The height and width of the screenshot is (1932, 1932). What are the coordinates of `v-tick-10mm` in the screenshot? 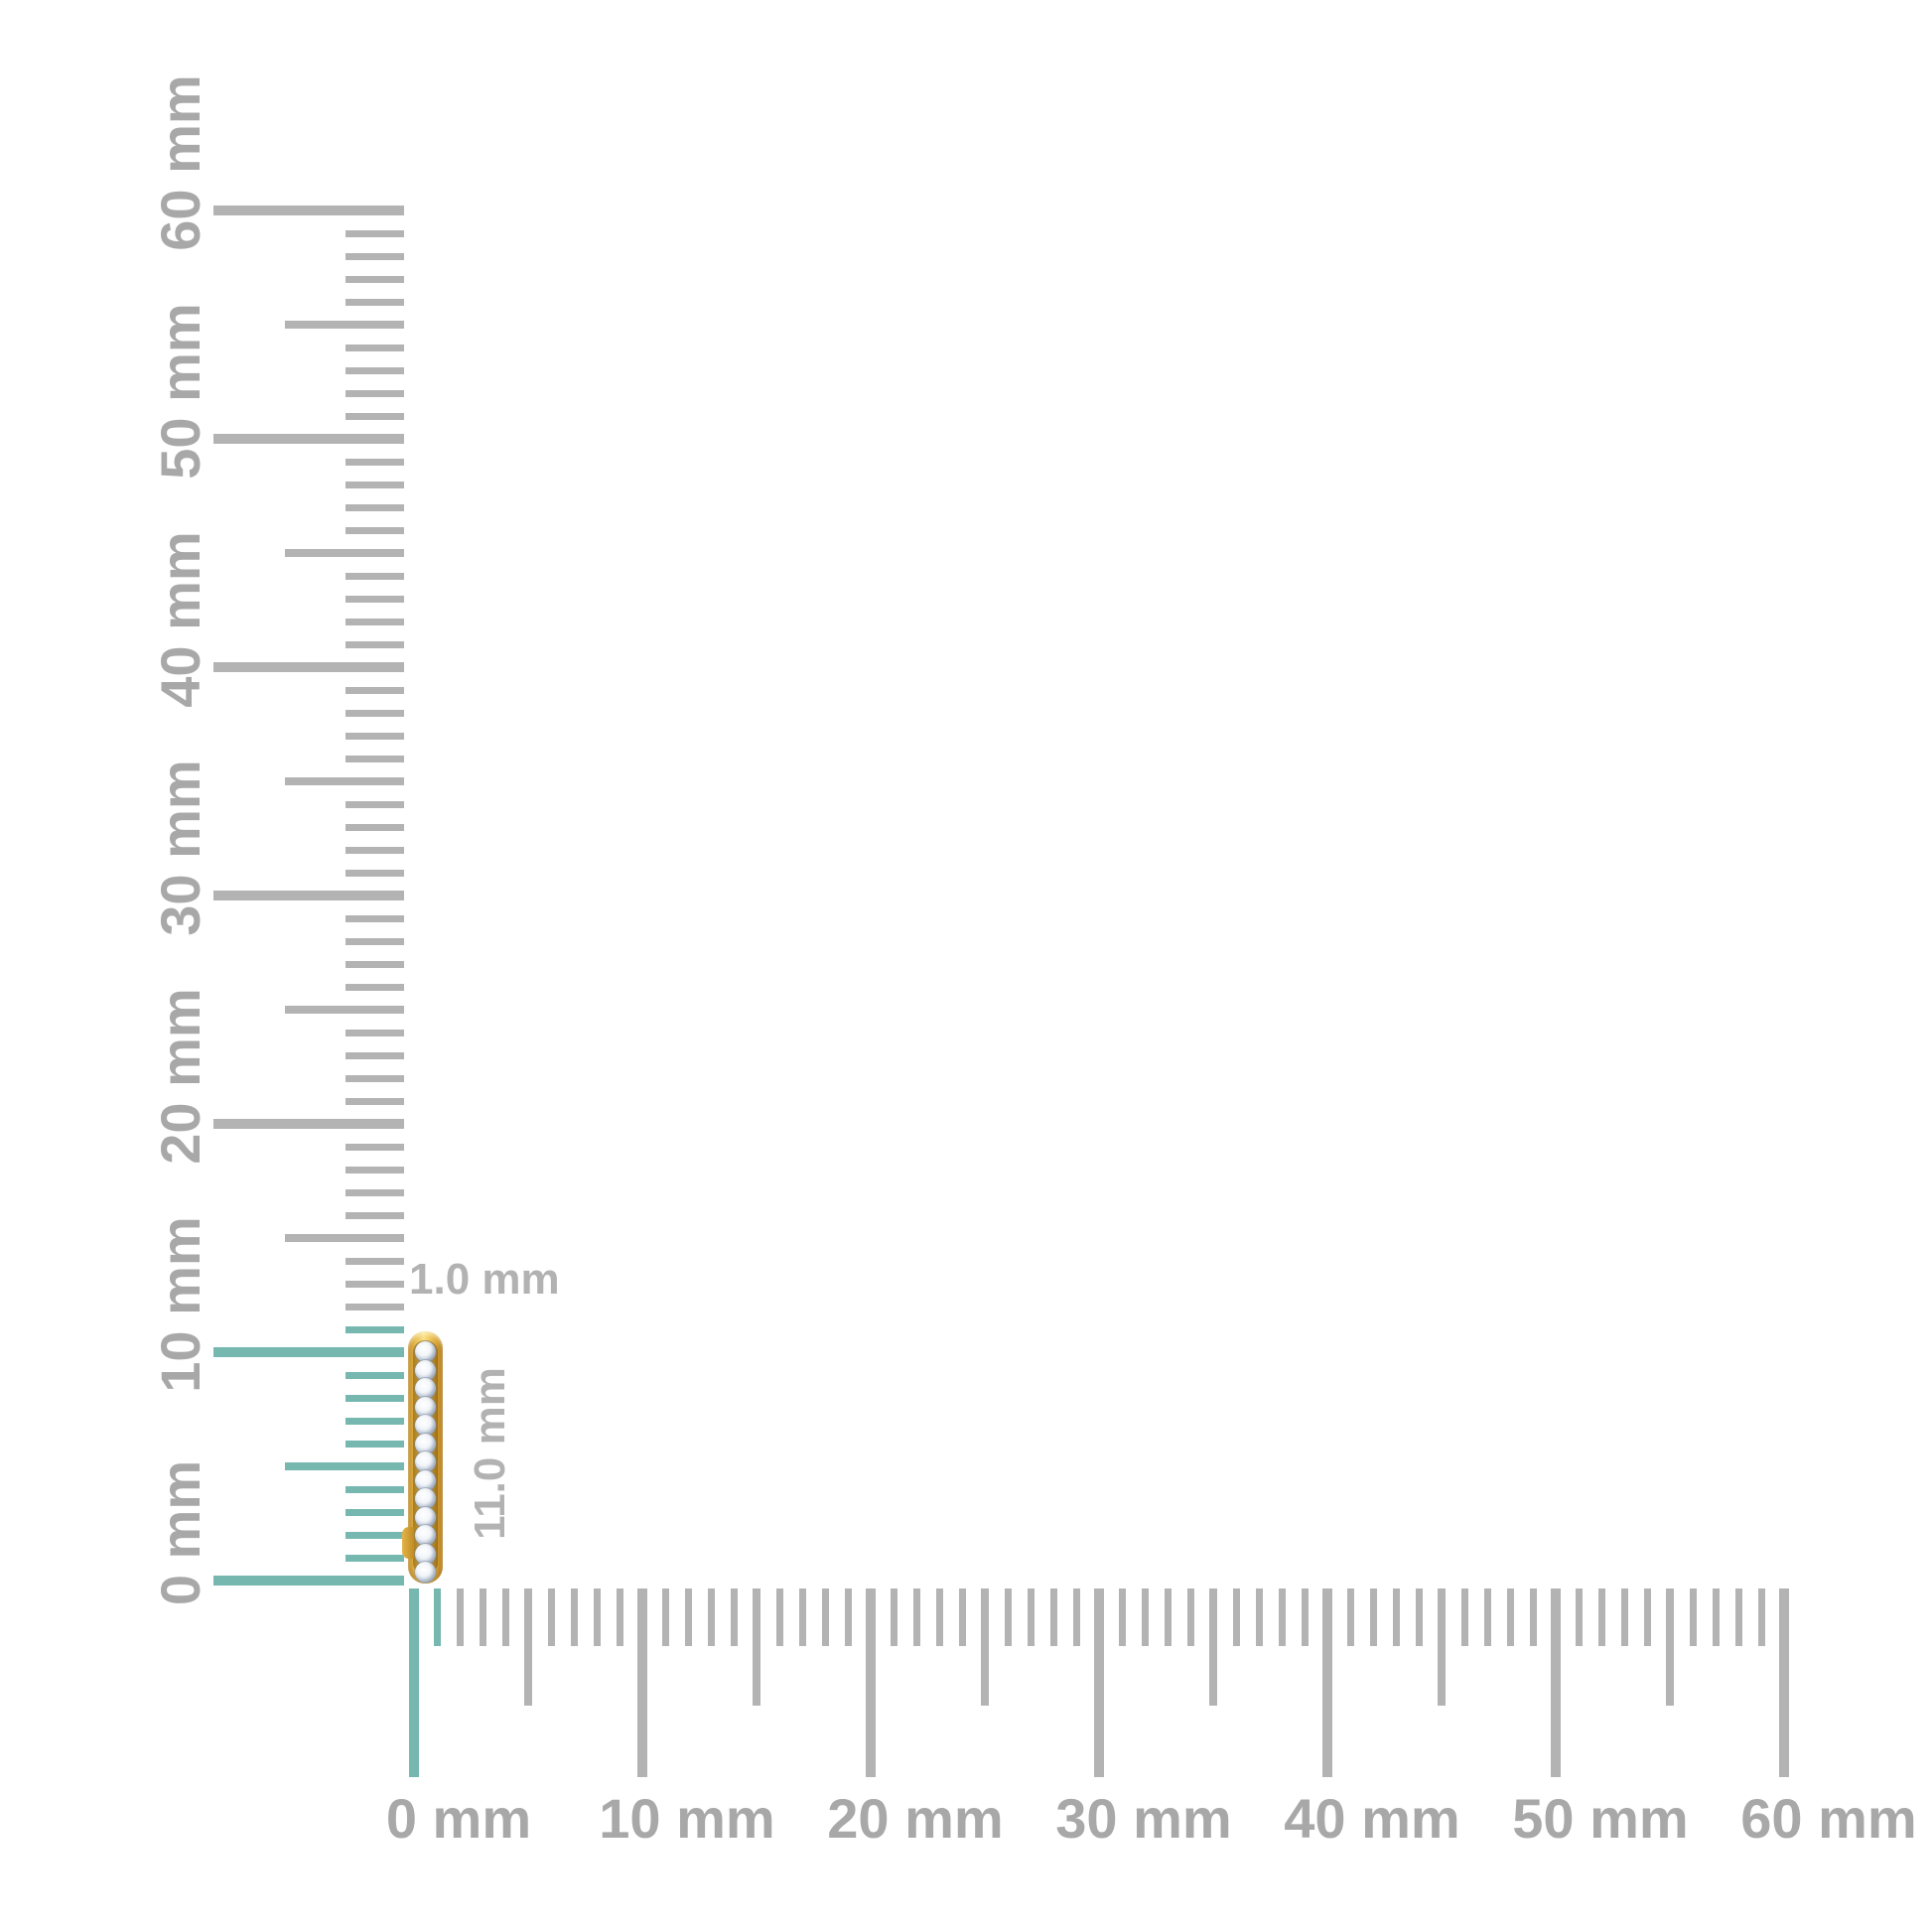 It's located at (308, 1352).